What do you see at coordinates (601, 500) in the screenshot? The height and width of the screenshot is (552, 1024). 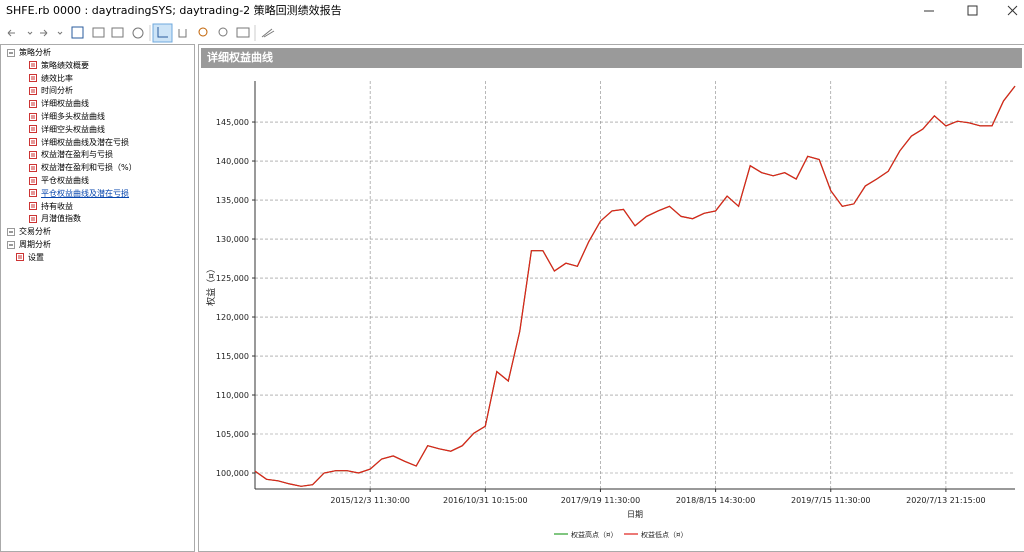 I see `x-tick-label: 2017/9/19 11:30:00` at bounding box center [601, 500].